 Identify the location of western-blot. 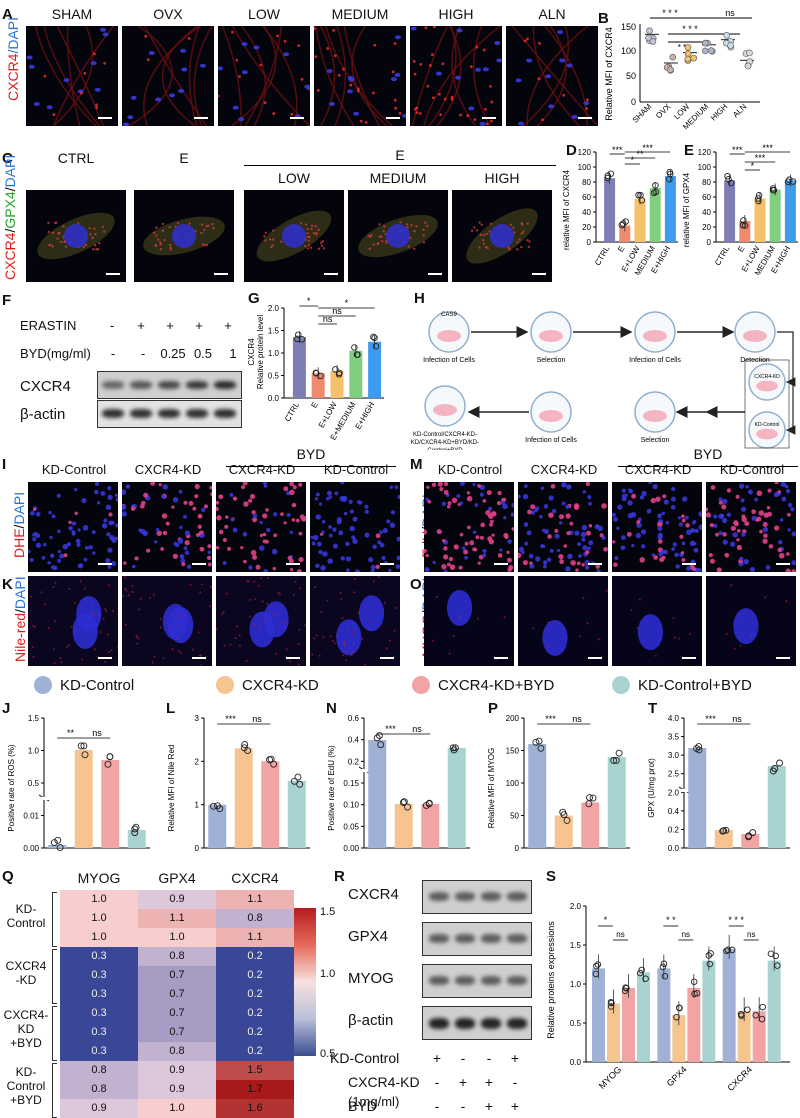
(477, 981).